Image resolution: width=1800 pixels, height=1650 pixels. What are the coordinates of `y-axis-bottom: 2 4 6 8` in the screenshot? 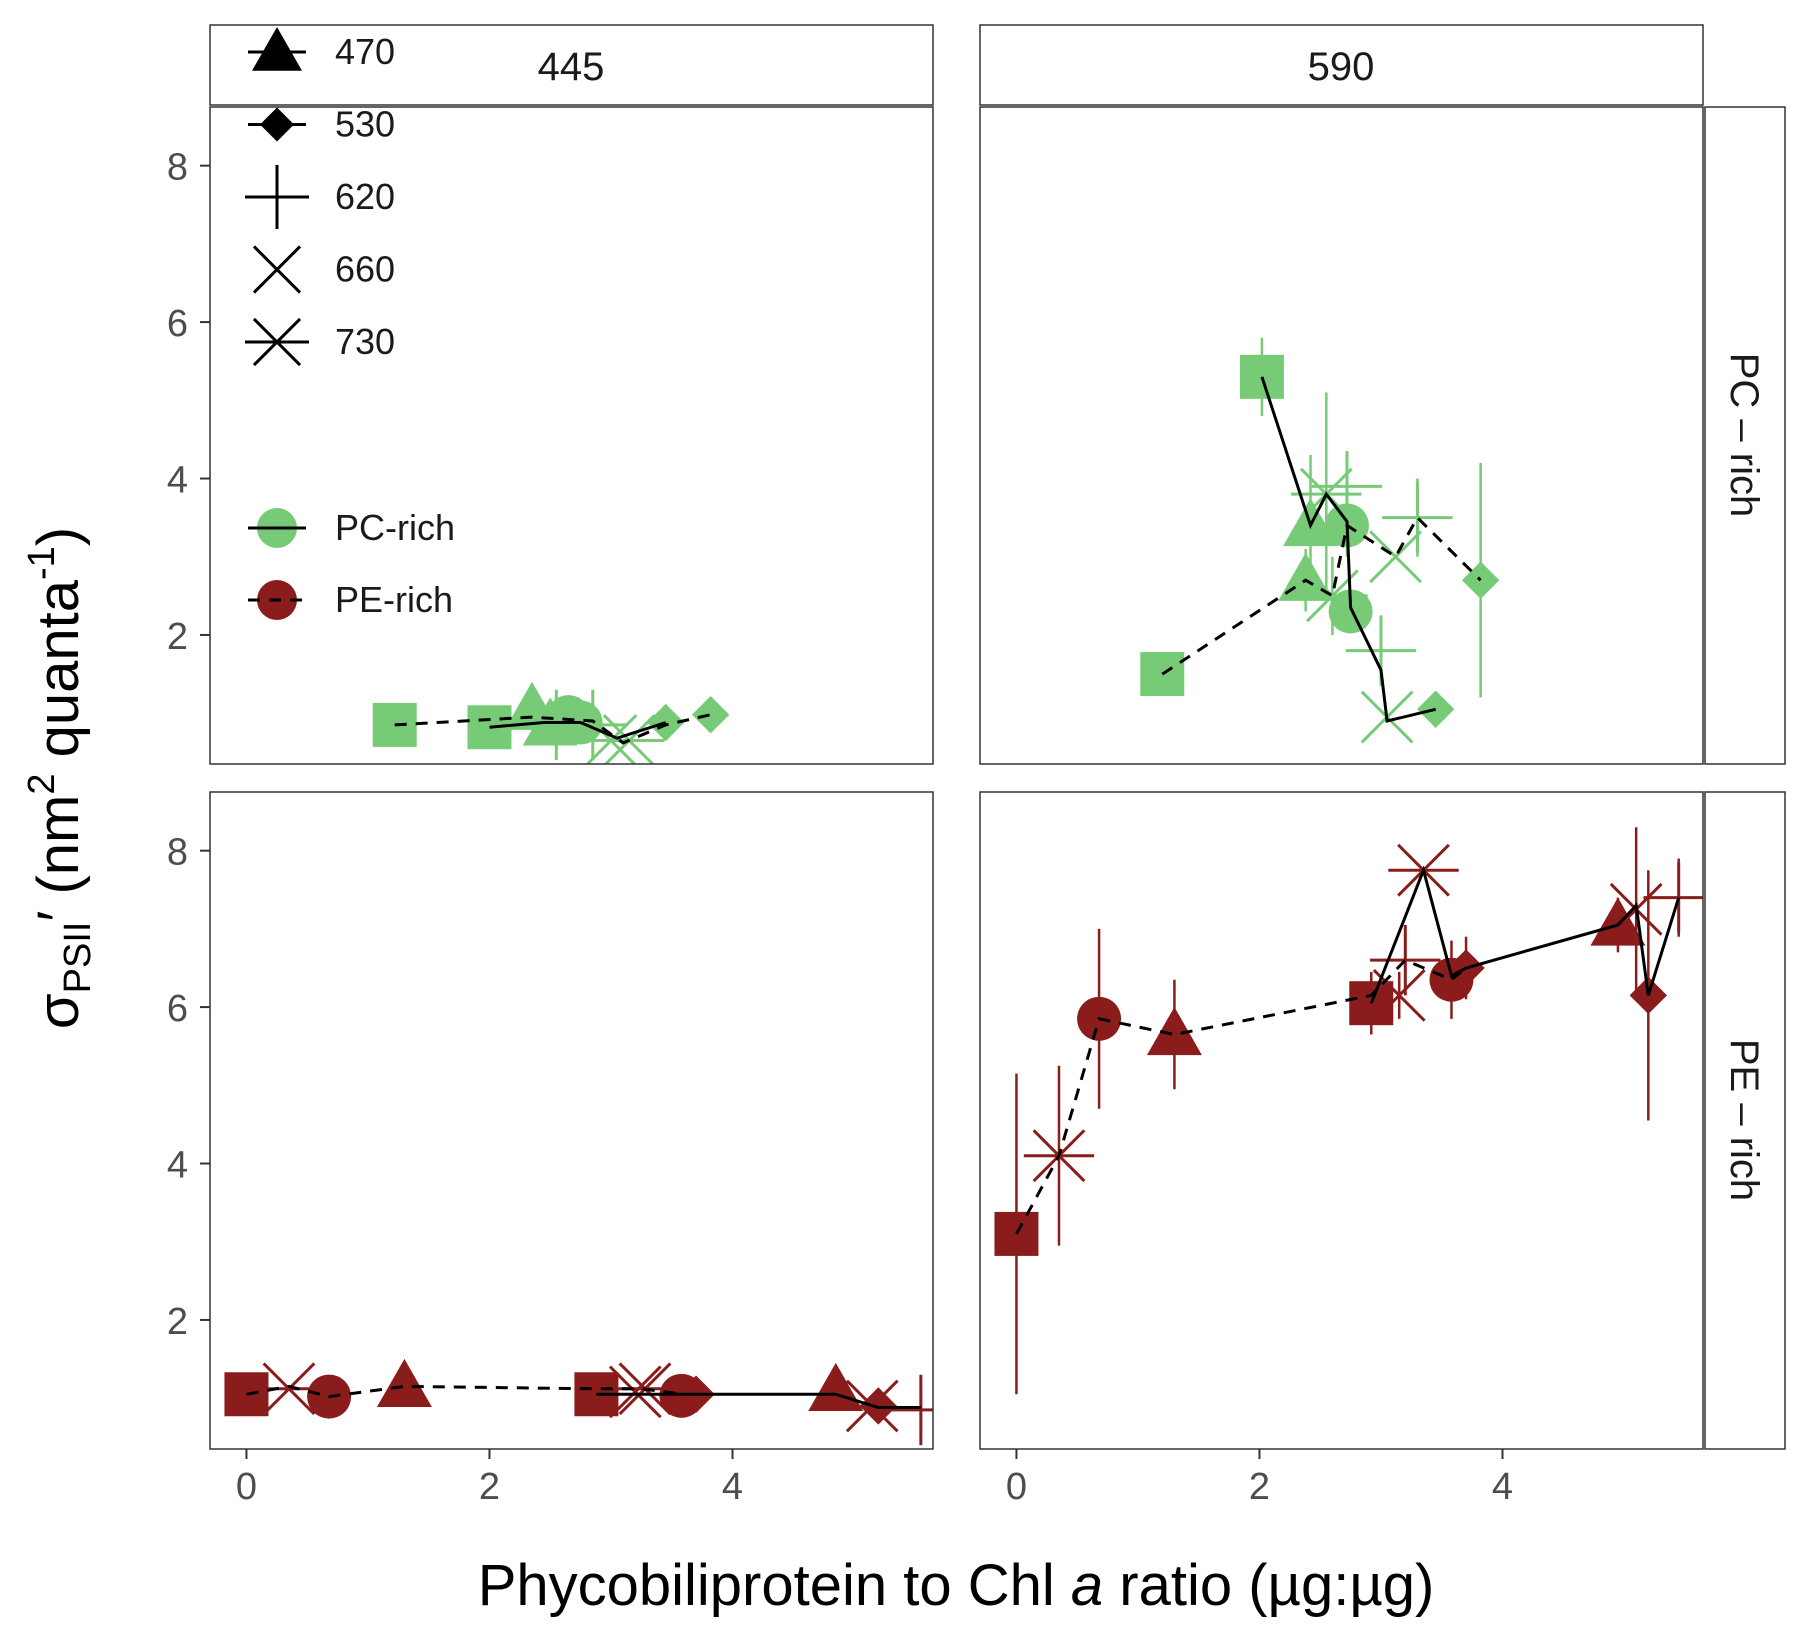 It's located at (188, 1087).